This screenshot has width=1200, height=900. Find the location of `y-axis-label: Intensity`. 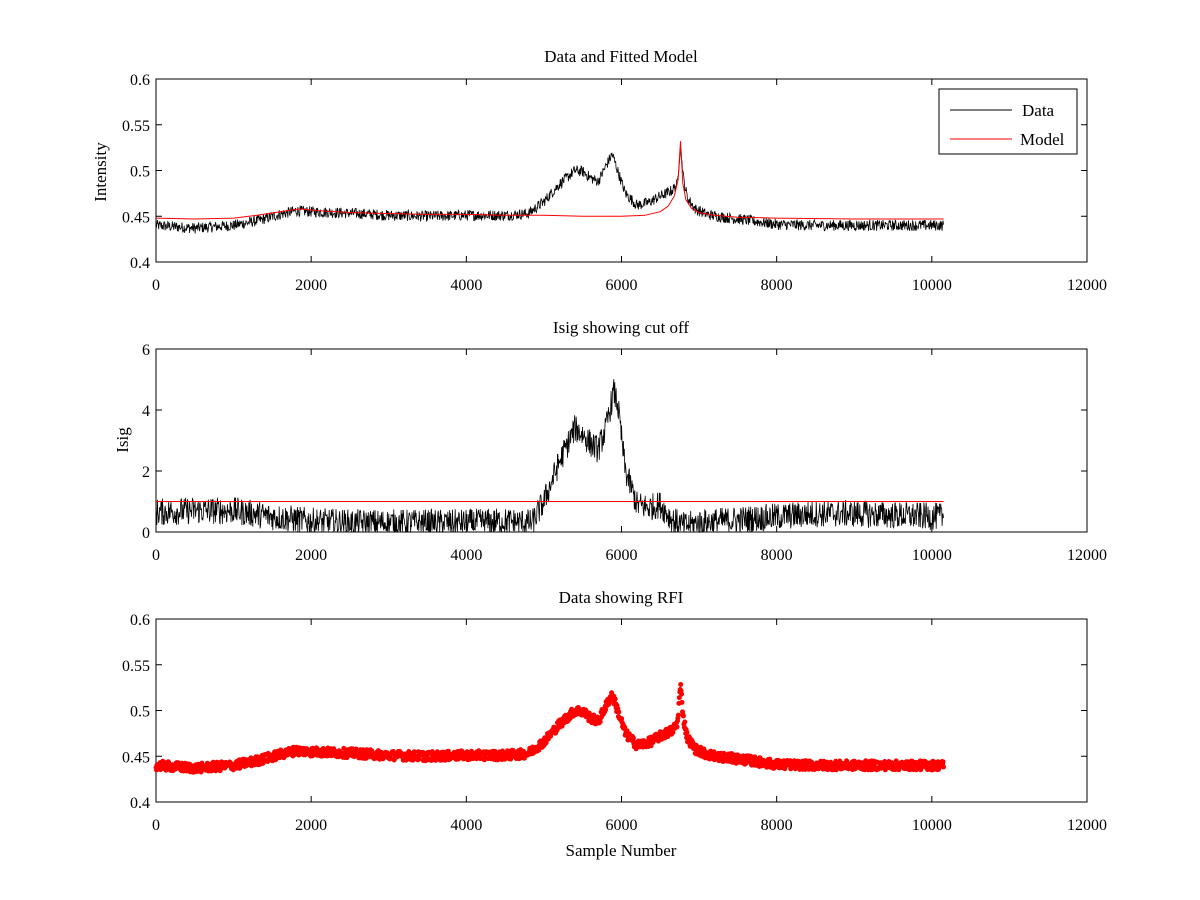

y-axis-label: Intensity is located at coordinates (100, 172).